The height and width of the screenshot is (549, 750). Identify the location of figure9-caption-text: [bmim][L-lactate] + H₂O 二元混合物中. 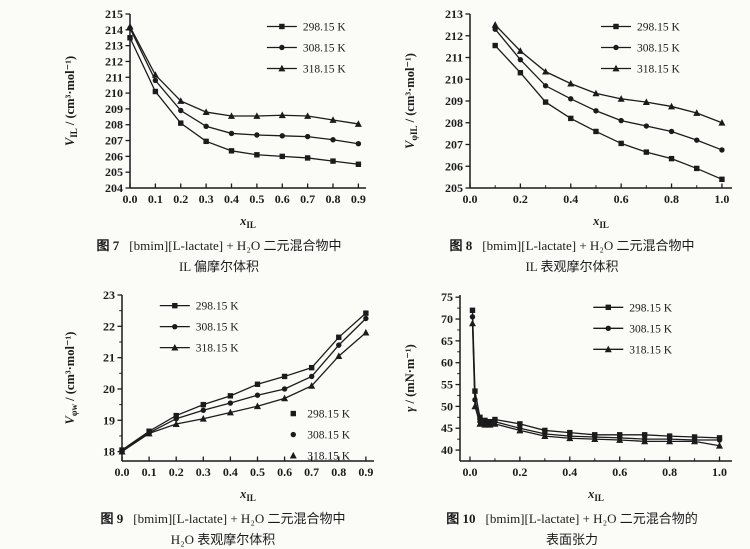
(239, 518).